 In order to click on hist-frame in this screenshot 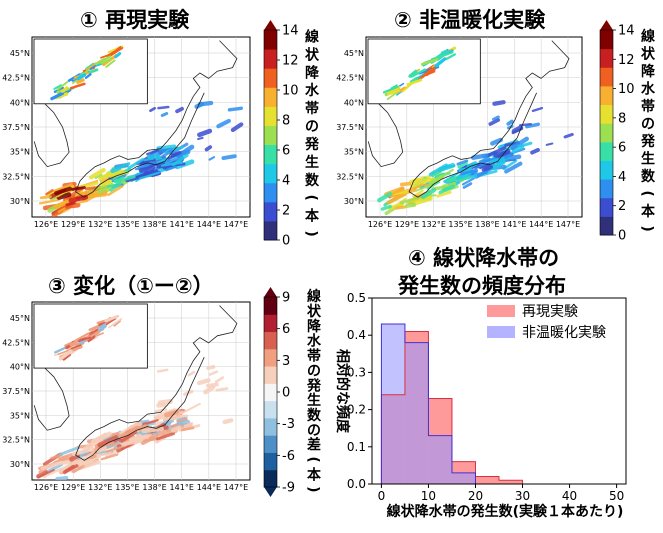, I will do `click(499, 391)`.